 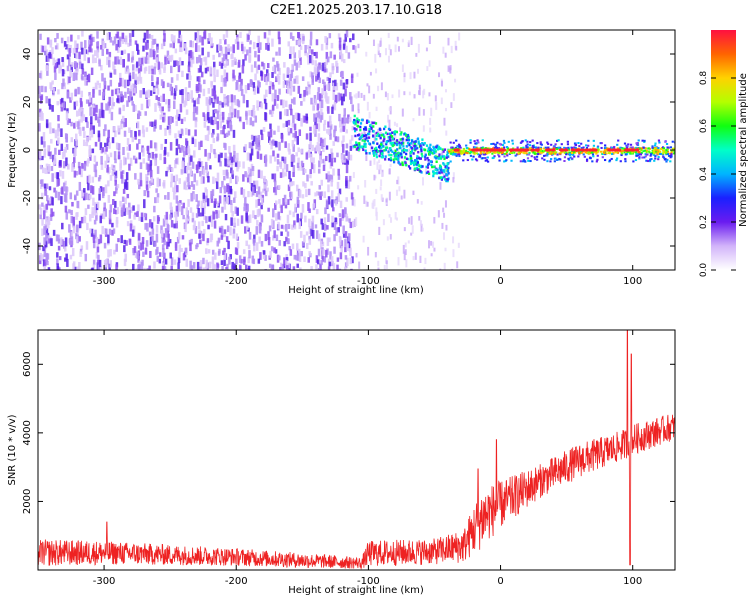 What do you see at coordinates (356, 10) in the screenshot?
I see `chart-title: C2E1.2025.203.17.10.G18` at bounding box center [356, 10].